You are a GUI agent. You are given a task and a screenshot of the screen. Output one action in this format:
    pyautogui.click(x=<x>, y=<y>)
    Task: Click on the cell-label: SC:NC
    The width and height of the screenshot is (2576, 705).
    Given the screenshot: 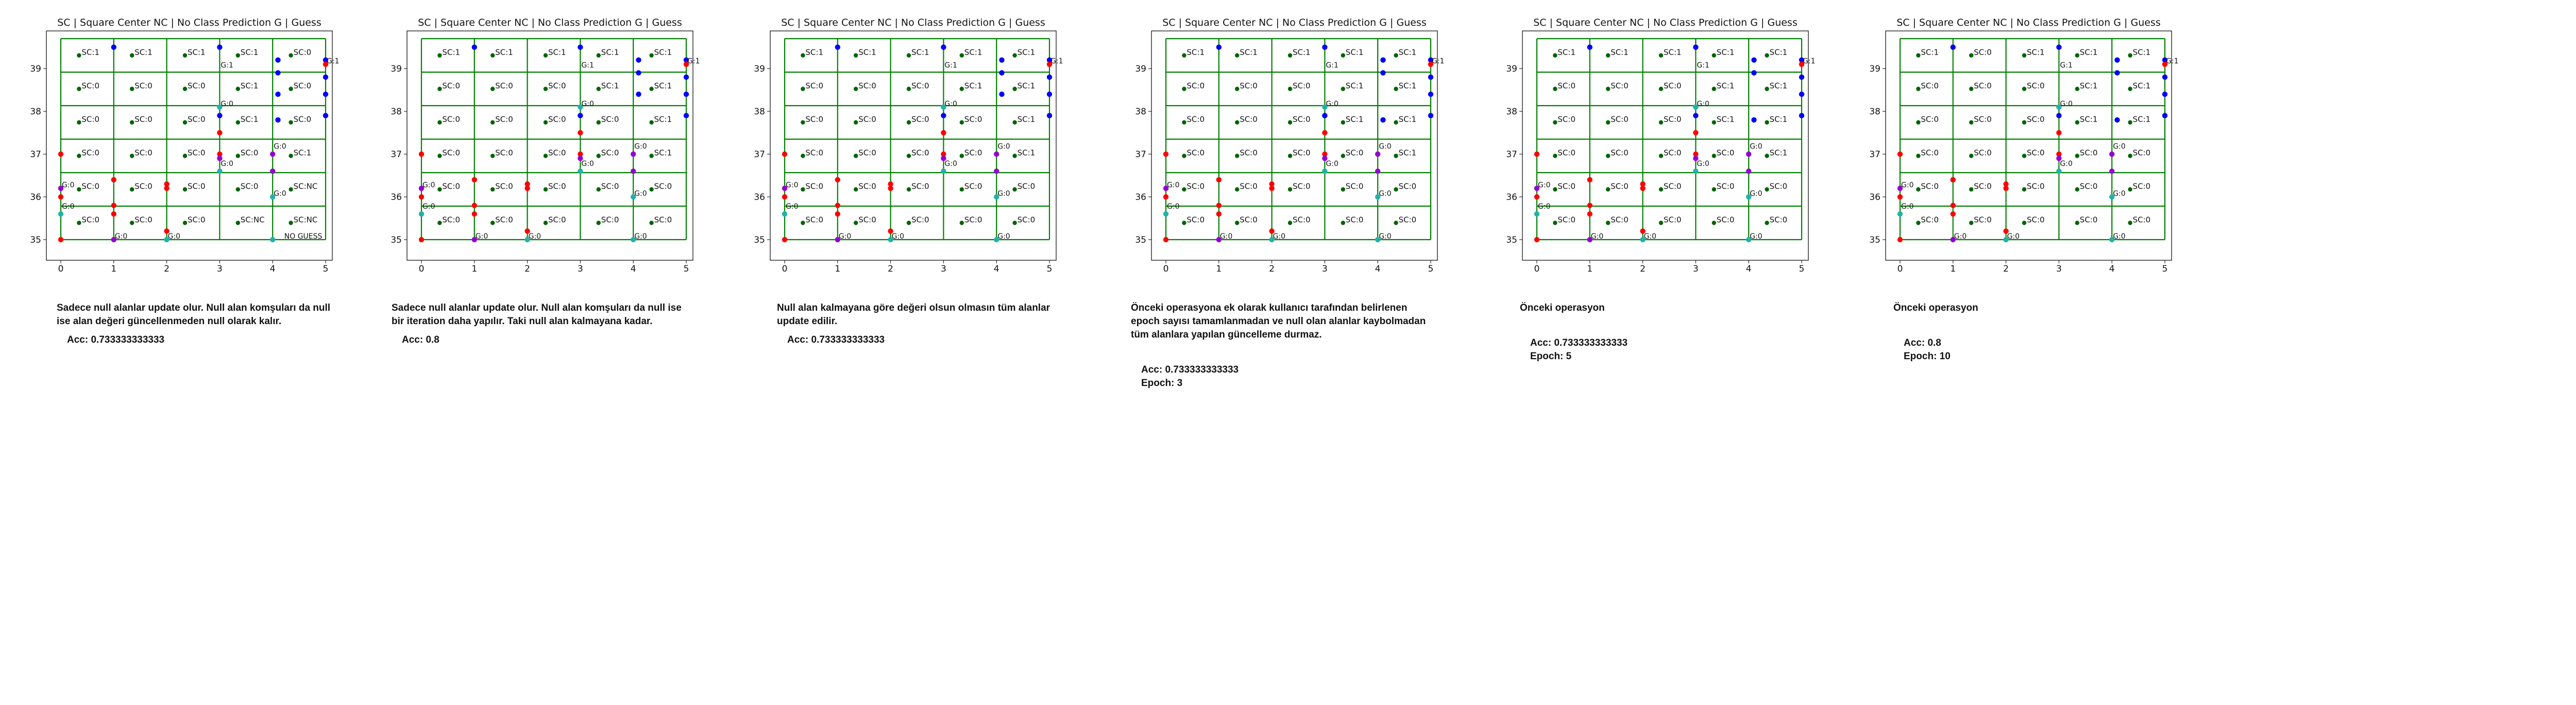 What is the action you would take?
    pyautogui.click(x=253, y=220)
    